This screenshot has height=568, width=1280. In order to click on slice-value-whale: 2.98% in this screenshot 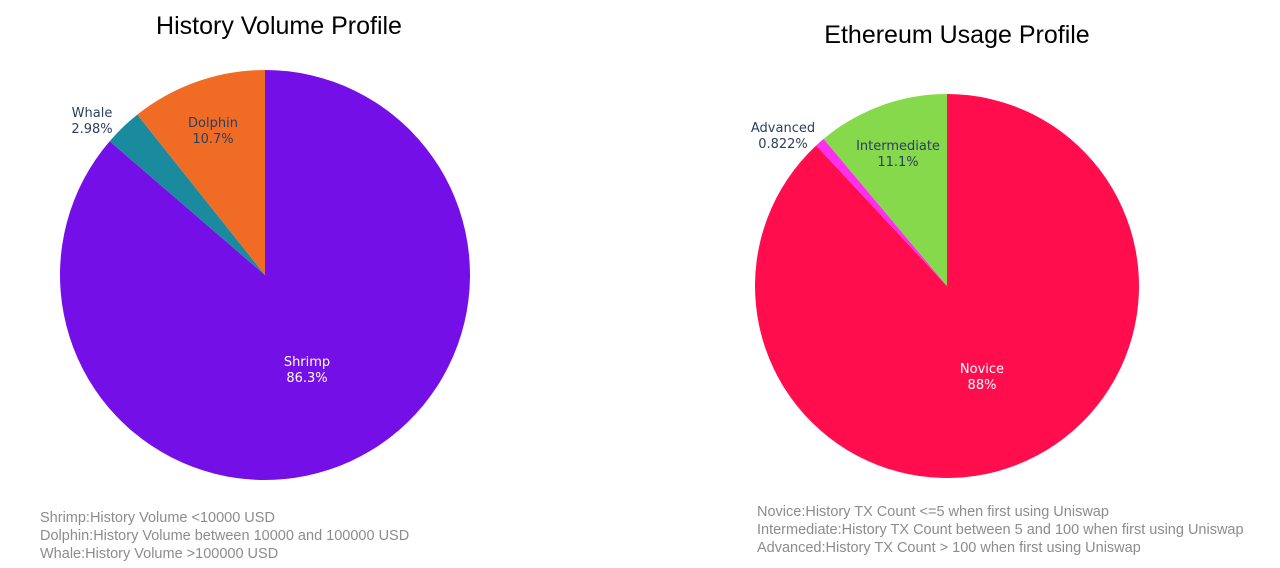, I will do `click(91, 129)`.